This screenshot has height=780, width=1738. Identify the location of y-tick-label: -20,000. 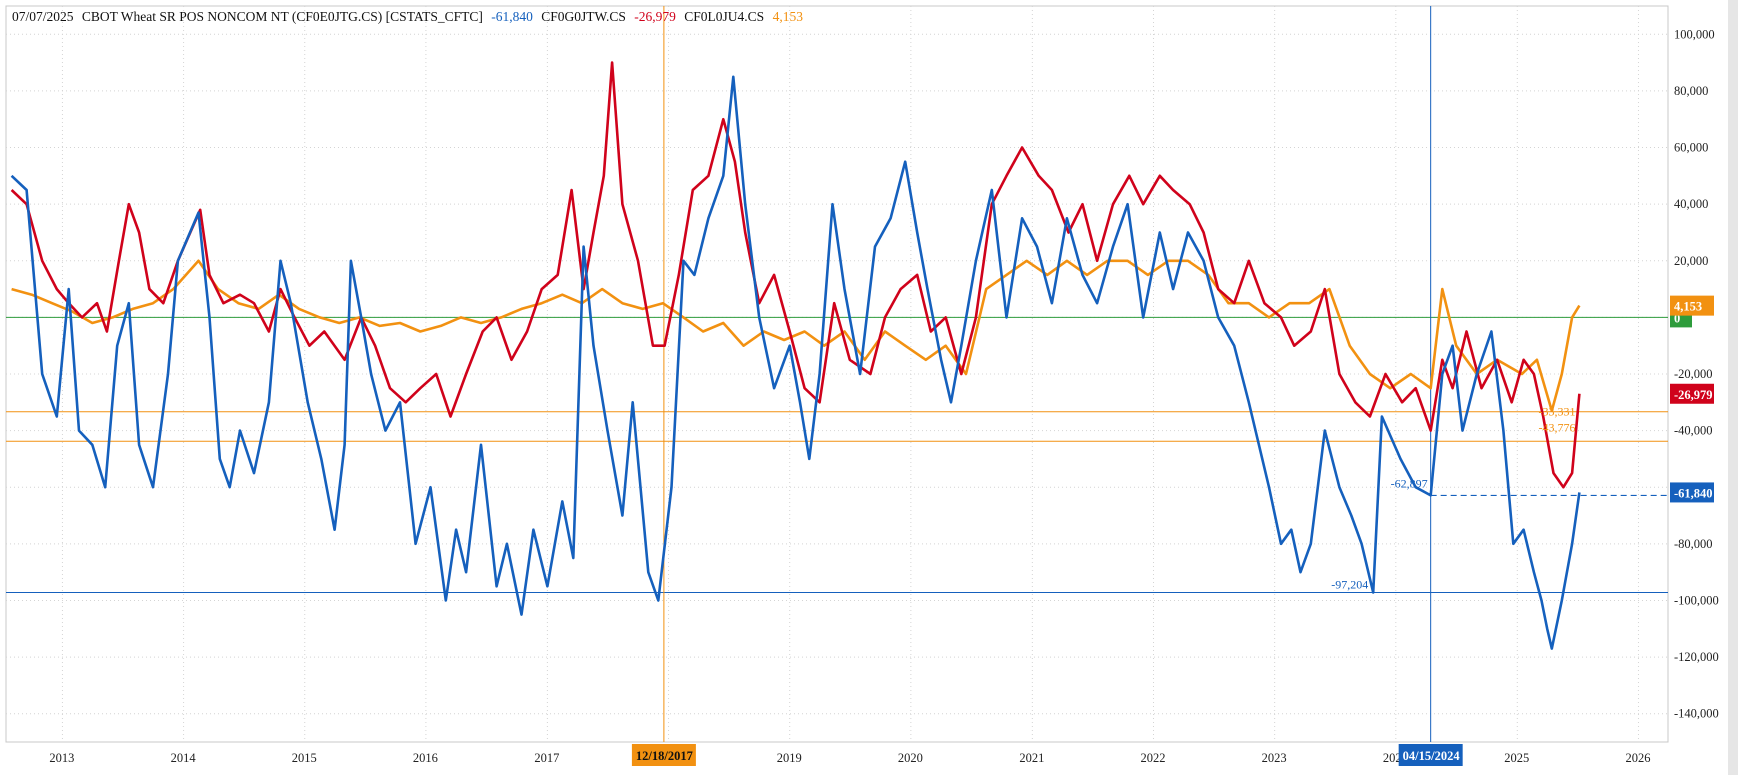
(1693, 374).